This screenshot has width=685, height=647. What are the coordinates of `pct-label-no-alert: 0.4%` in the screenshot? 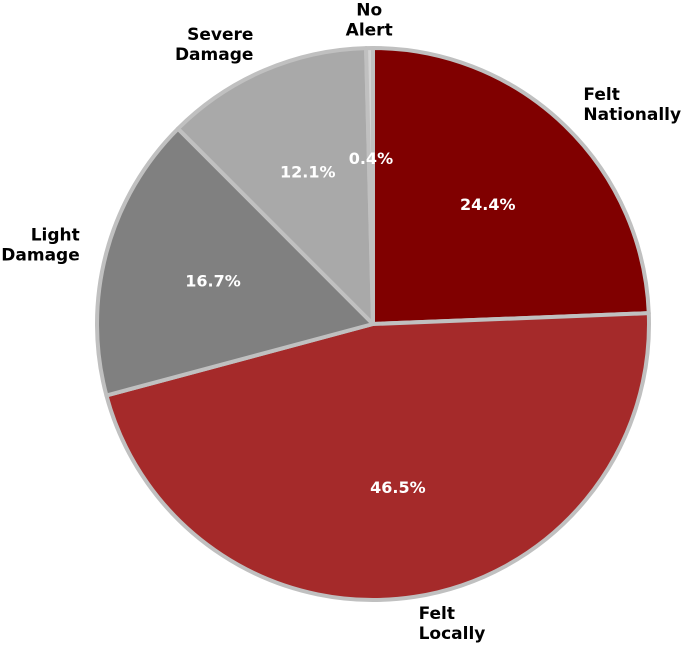 It's located at (371, 158).